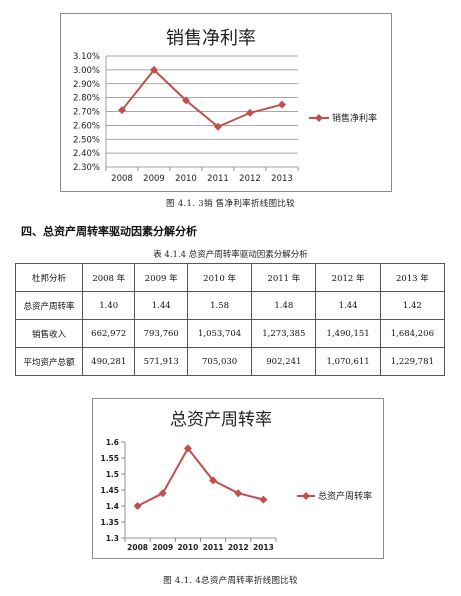 The width and height of the screenshot is (461, 596). Describe the element at coordinates (230, 204) in the screenshot. I see `figure-caption: 图 4.1. 3销 售净利率折线图比较` at that location.